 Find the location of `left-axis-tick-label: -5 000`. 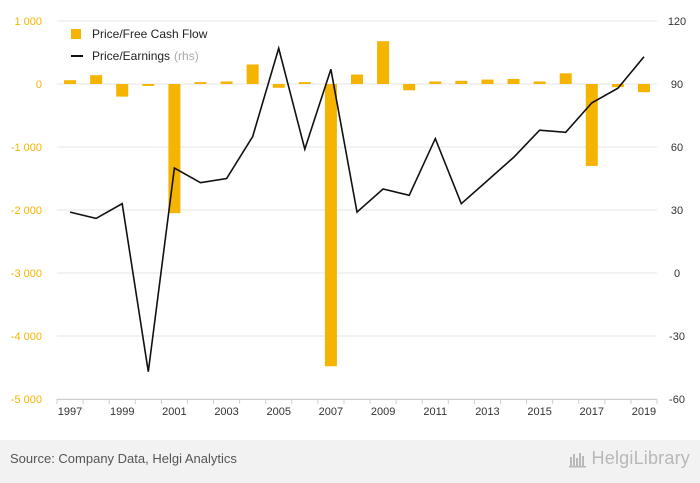

left-axis-tick-label: -5 000 is located at coordinates (26, 400).